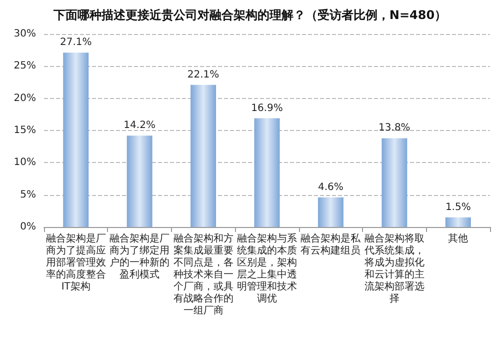 Image resolution: width=500 pixels, height=339 pixels. What do you see at coordinates (25, 34) in the screenshot?
I see `y-tick-label: 30%` at bounding box center [25, 34].